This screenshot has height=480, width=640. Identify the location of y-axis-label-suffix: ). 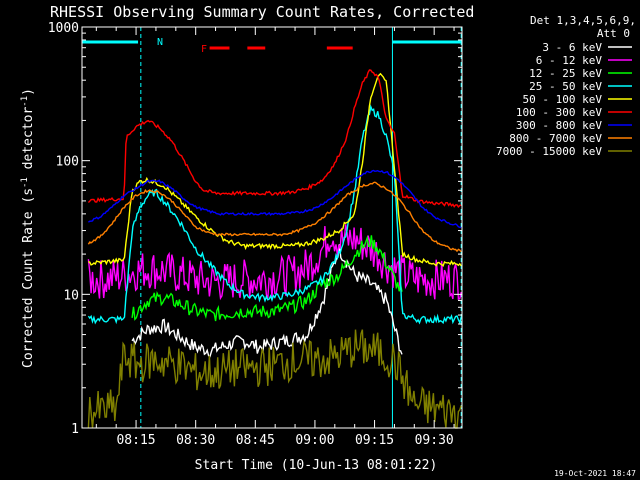
(28, 92).